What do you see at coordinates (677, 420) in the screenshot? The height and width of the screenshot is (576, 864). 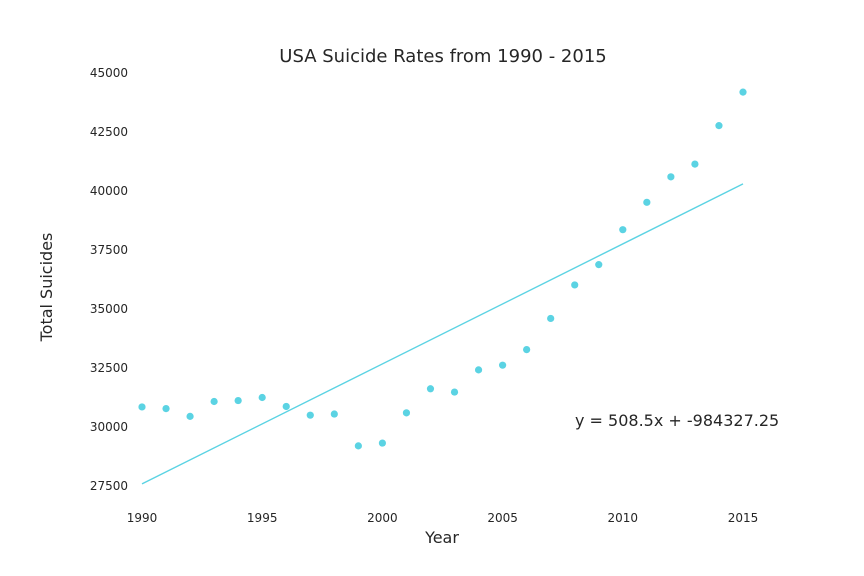 I see `regression-equation: y = 508.5x + -984327.25` at bounding box center [677, 420].